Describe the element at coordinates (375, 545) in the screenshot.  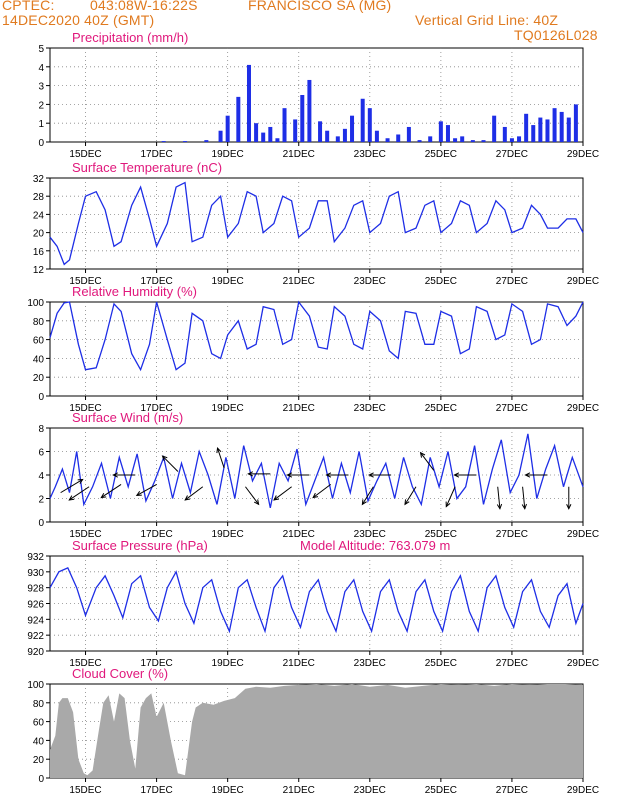
I see `pres-altitude-label: Model Altitude: 763.079 m` at that location.